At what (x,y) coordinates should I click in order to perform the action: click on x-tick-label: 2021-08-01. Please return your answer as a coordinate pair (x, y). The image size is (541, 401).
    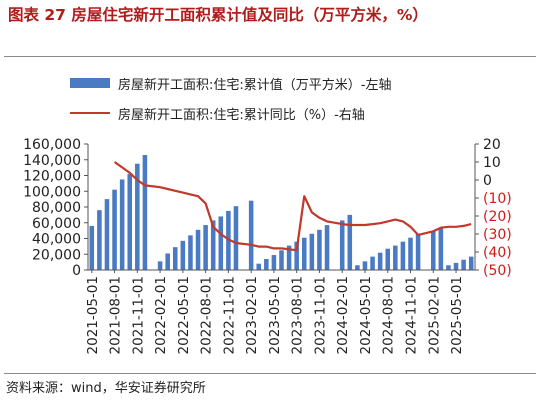
    Looking at the image, I should click on (116, 315).